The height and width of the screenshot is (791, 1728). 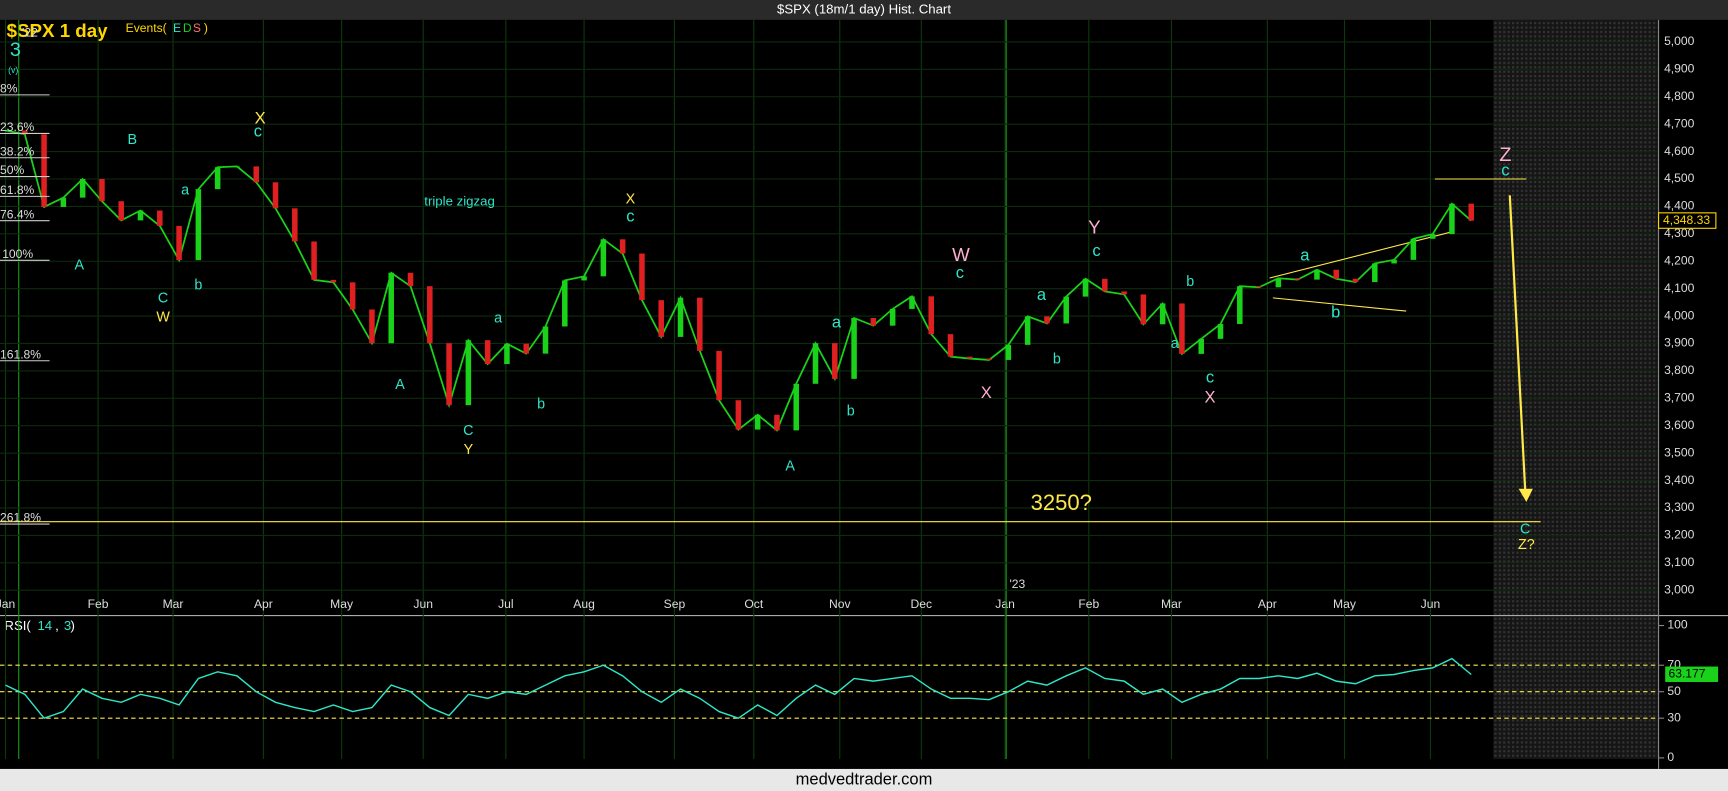 What do you see at coordinates (1679, 315) in the screenshot?
I see `y-tick-label: 4,000` at bounding box center [1679, 315].